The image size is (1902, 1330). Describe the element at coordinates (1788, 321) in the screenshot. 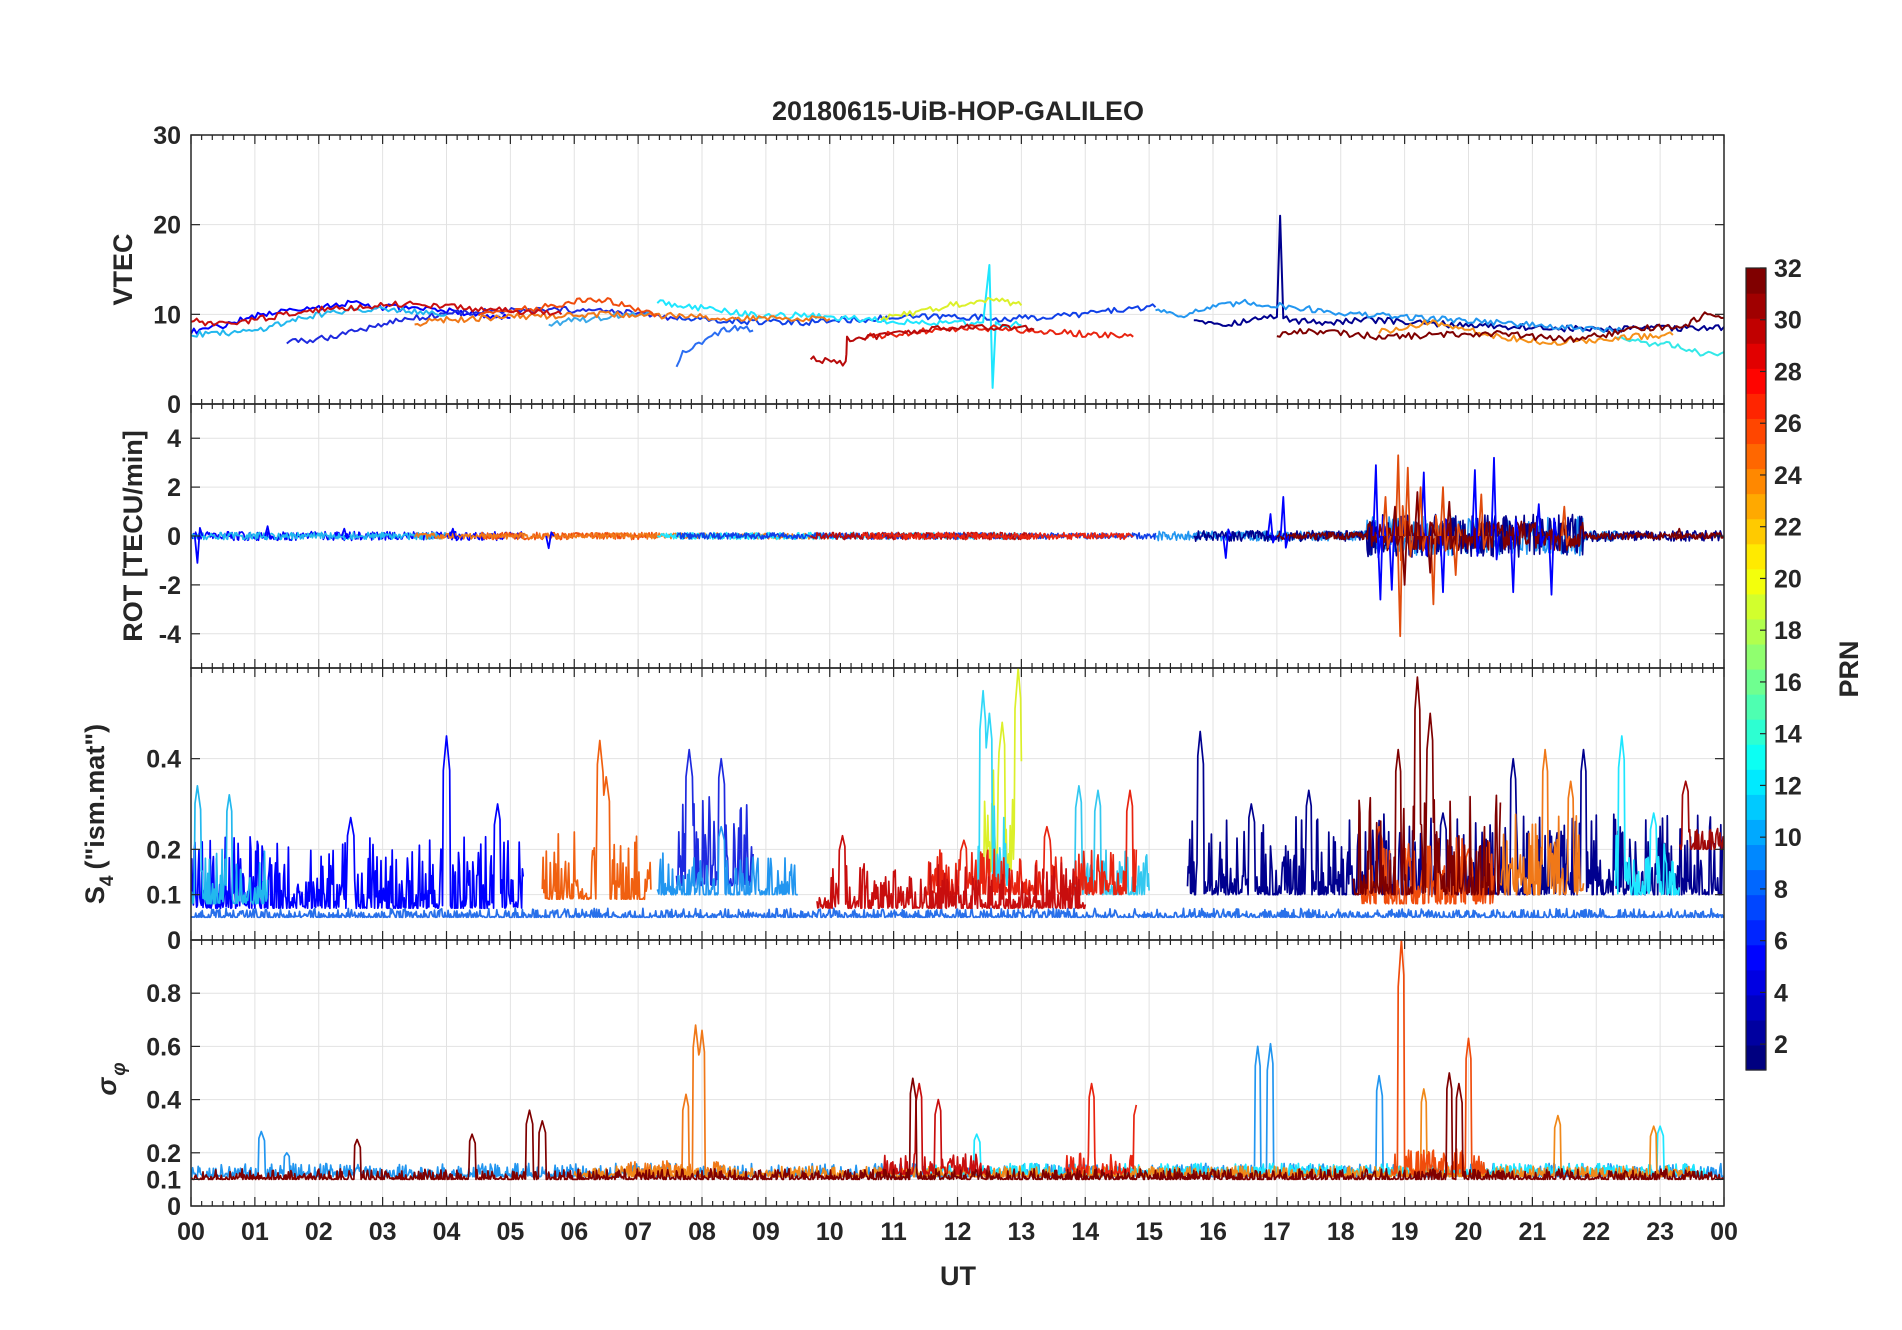

I see `colorbar-tick-label: 30` at that location.